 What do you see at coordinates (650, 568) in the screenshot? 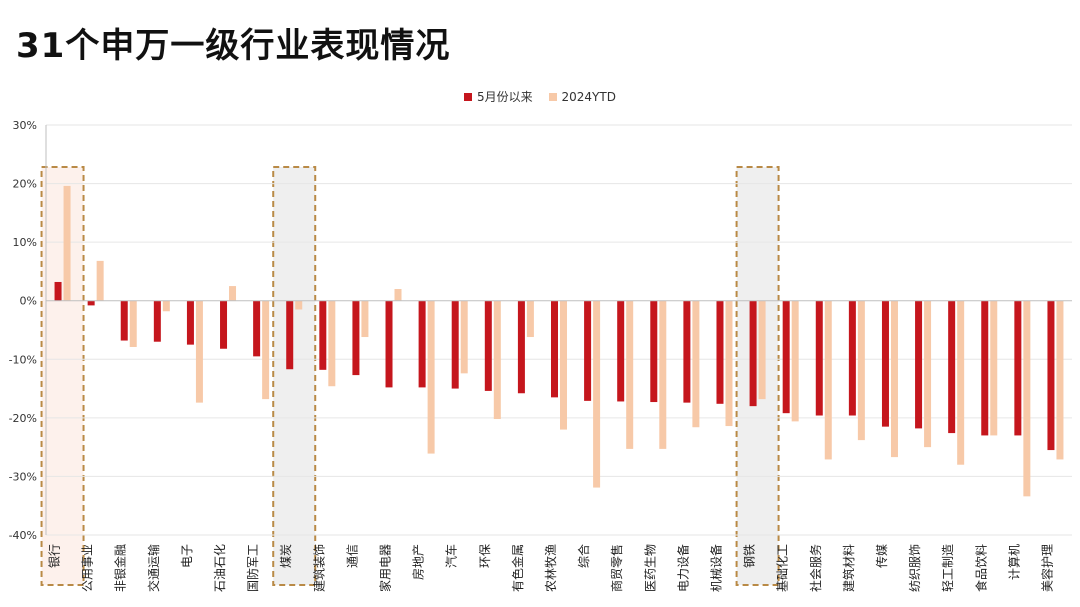
I see `category-label-18: 医药生物` at bounding box center [650, 568].